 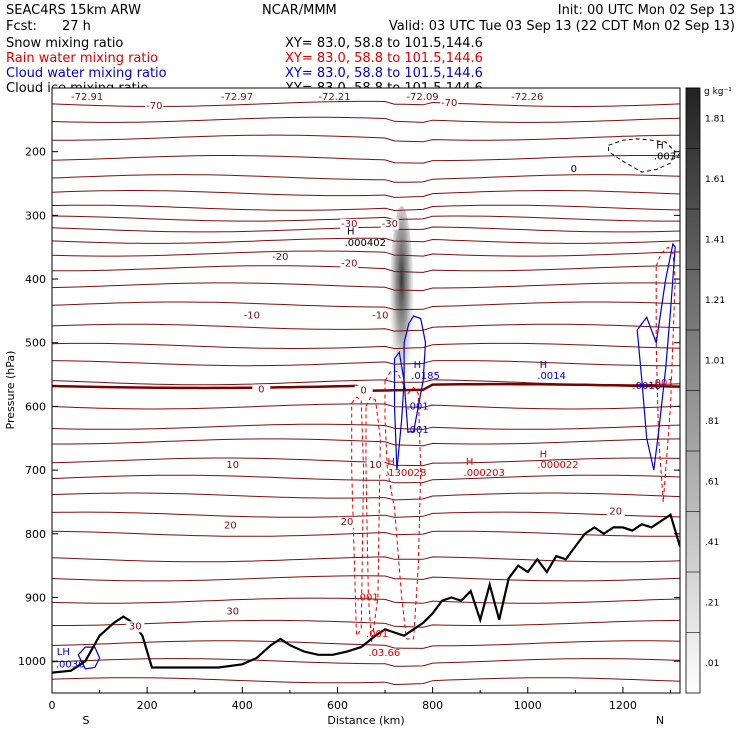 I want to click on x-tick-label: 0, so click(x=52, y=705).